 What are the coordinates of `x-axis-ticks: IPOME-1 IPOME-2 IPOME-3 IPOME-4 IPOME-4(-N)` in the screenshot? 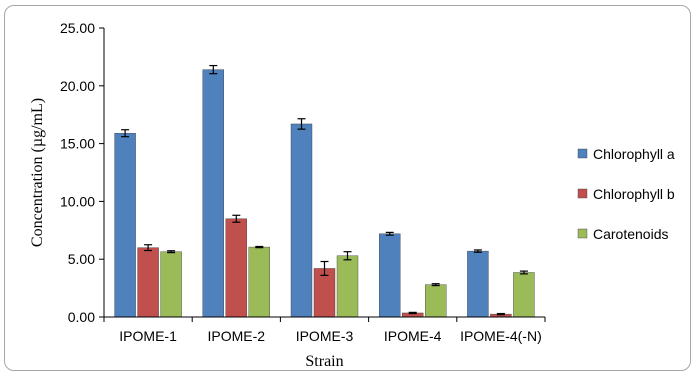 It's located at (324, 330).